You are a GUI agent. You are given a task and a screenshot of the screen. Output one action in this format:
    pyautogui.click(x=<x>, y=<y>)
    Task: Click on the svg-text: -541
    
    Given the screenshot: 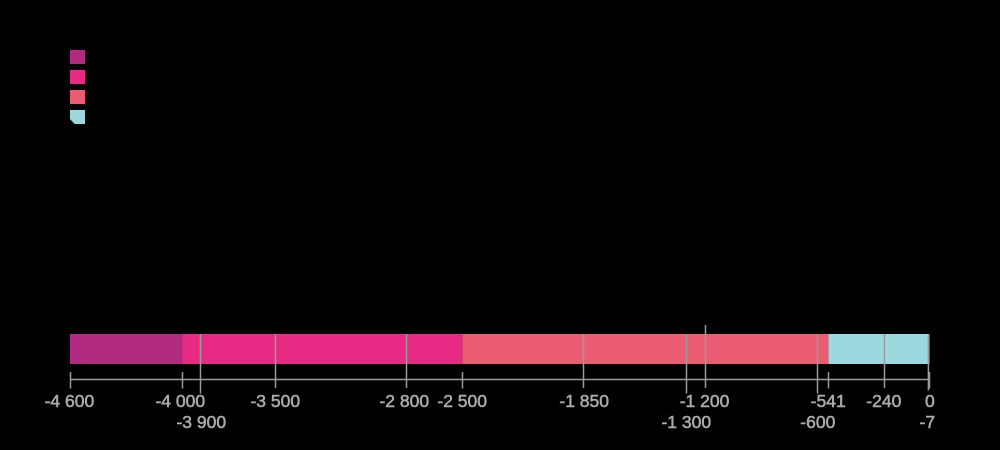 What is the action you would take?
    pyautogui.click(x=828, y=401)
    